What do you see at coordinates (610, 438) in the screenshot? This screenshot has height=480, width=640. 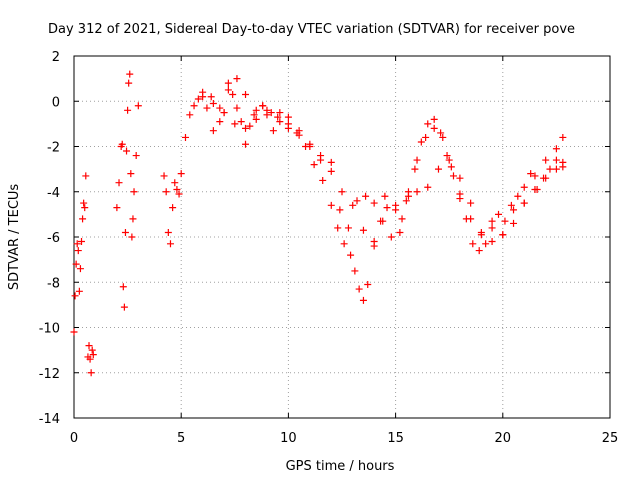 I see `x-tick-label: 25` at bounding box center [610, 438].